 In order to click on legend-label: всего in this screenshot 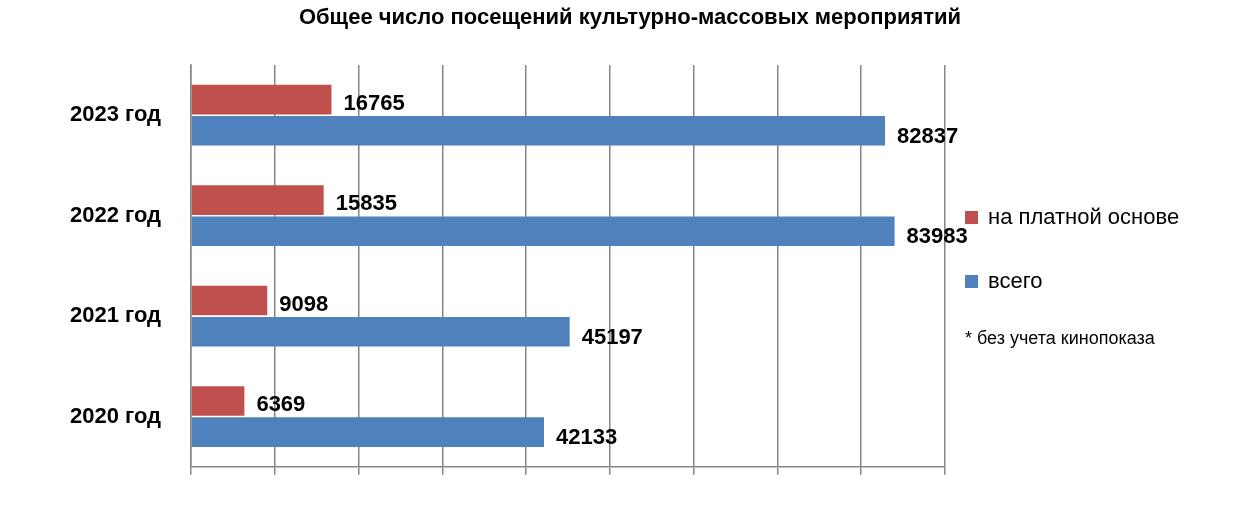, I will do `click(1015, 281)`.